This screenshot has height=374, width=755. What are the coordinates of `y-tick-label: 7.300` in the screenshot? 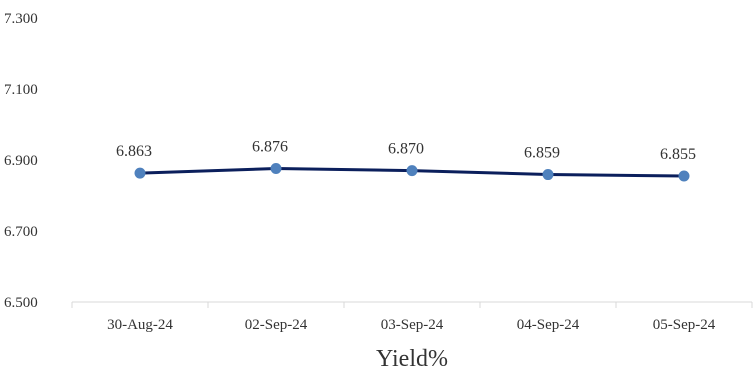 It's located at (21, 19).